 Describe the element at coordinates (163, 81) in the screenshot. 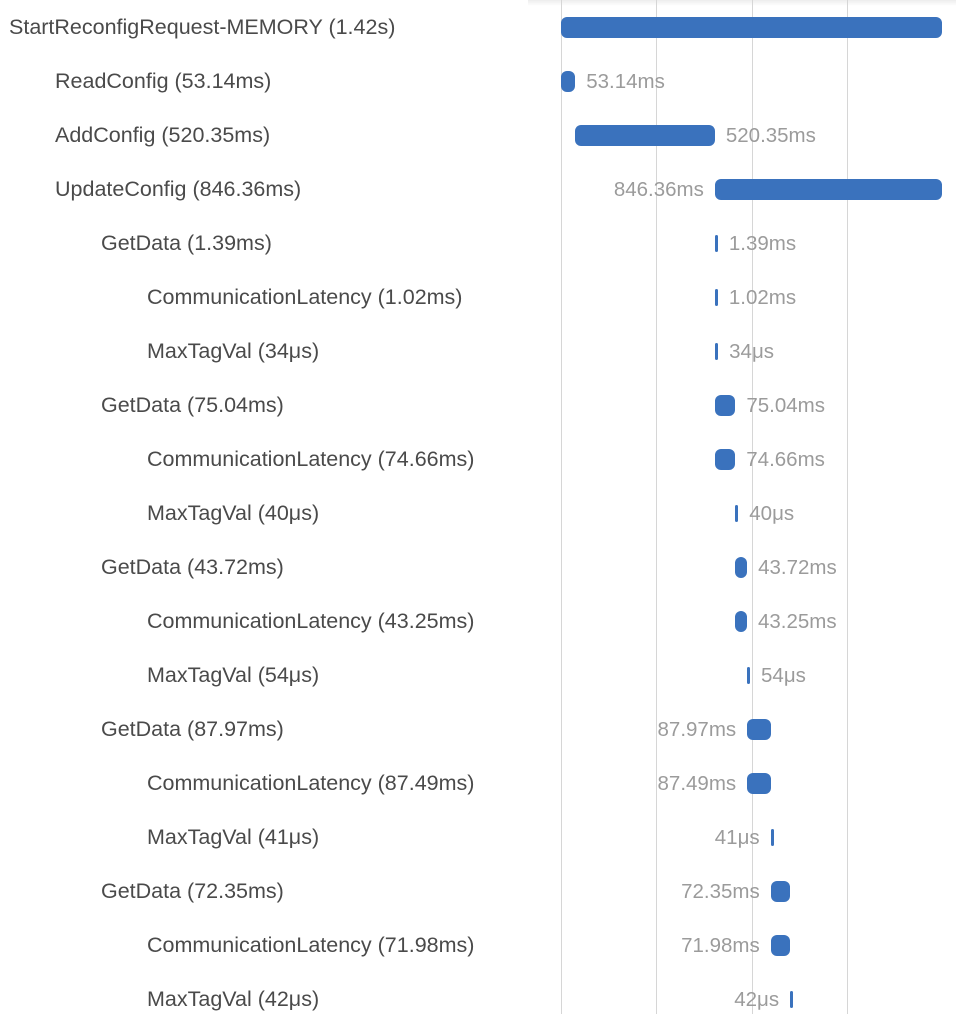

I see `span-label: ReadConfig (53.14ms)` at that location.